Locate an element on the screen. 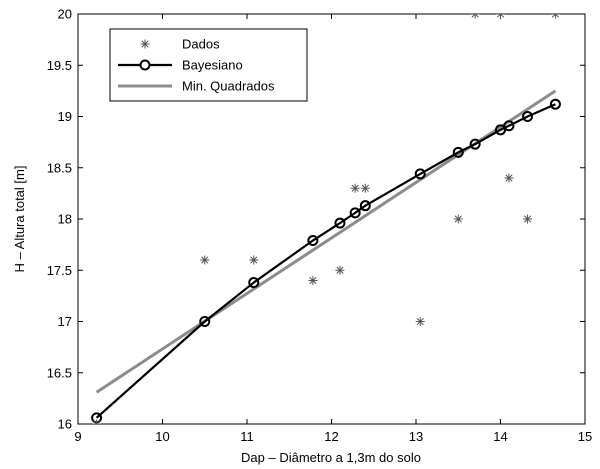 This screenshot has height=469, width=600. legend-label: Bayesiano is located at coordinates (212, 65).